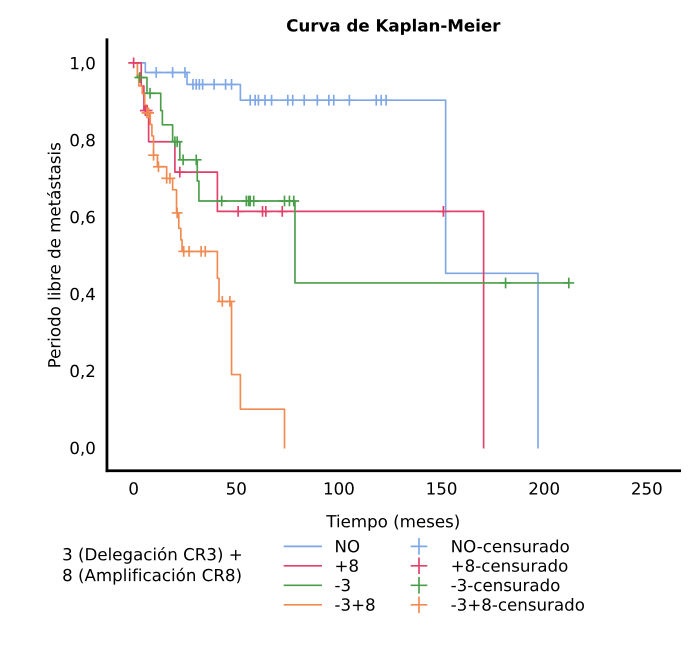  Describe the element at coordinates (505, 585) in the screenshot. I see `legend-label: -3-censurado` at that location.